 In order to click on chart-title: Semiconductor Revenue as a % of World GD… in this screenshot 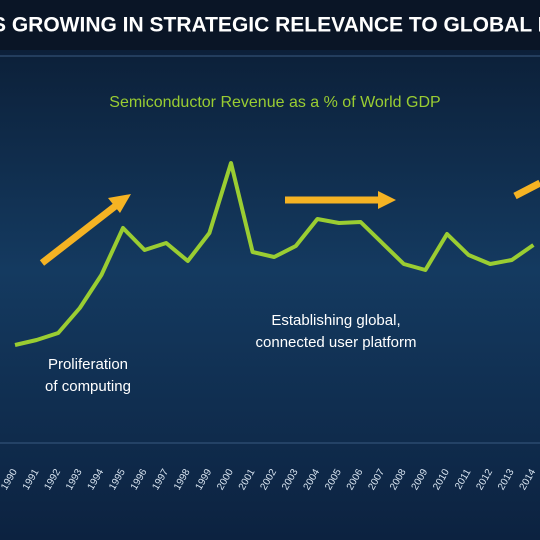, I will do `click(274, 102)`.